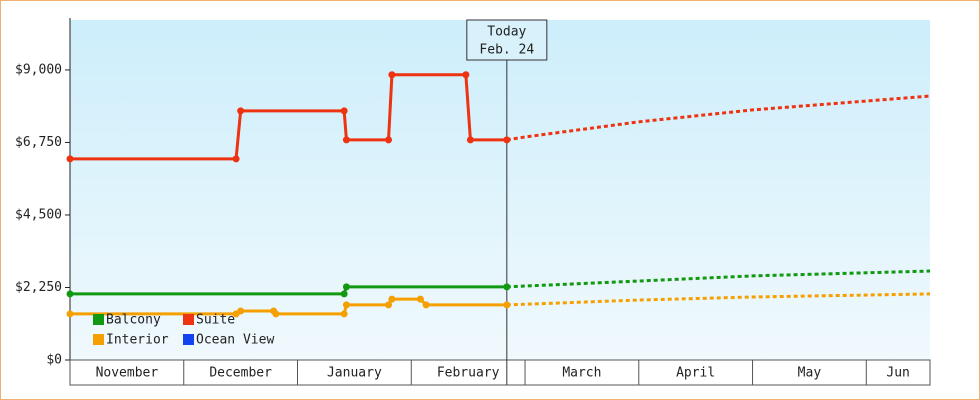 This screenshot has height=400, width=980. Describe the element at coordinates (695, 373) in the screenshot. I see `x-tick-label: April` at that location.